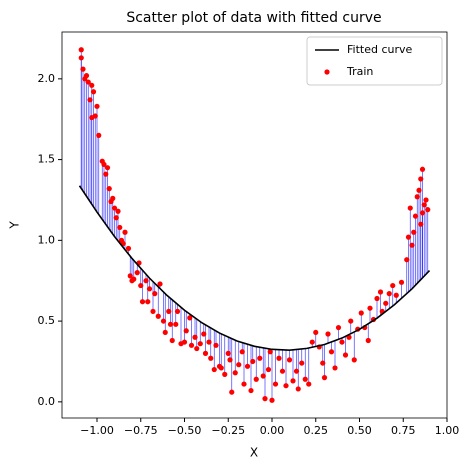  I want to click on legend-label: Train, so click(359, 71).